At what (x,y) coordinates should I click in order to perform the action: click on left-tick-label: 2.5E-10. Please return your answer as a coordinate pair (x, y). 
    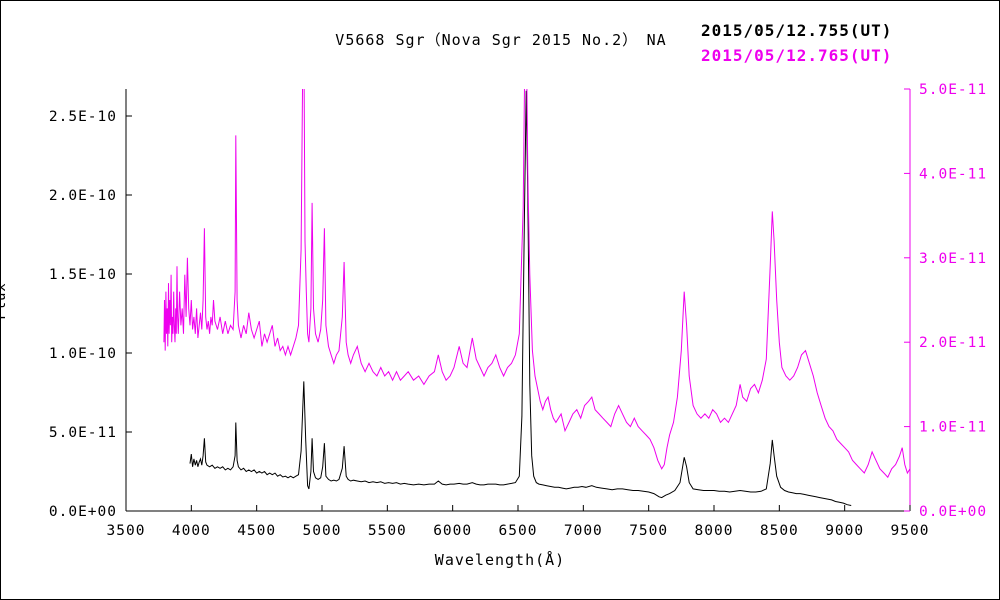
    Looking at the image, I should click on (83, 117).